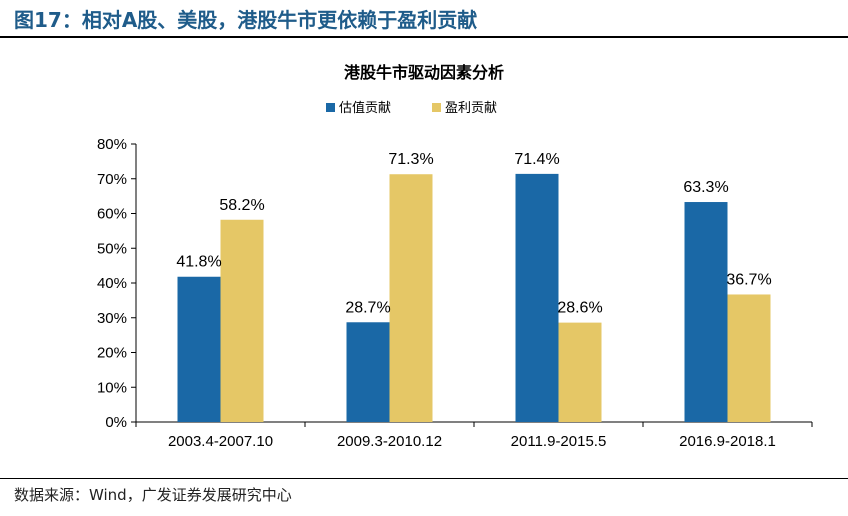 The image size is (848, 516). Describe the element at coordinates (365, 108) in the screenshot. I see `legend-label-1: 估值贡献` at that location.